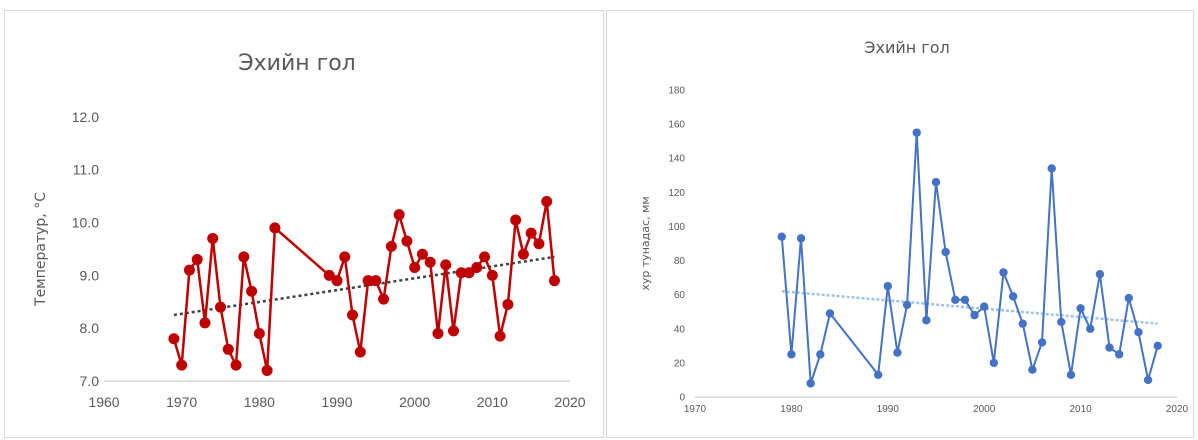  Describe the element at coordinates (680, 329) in the screenshot. I see `y-tick-label: 40` at that location.